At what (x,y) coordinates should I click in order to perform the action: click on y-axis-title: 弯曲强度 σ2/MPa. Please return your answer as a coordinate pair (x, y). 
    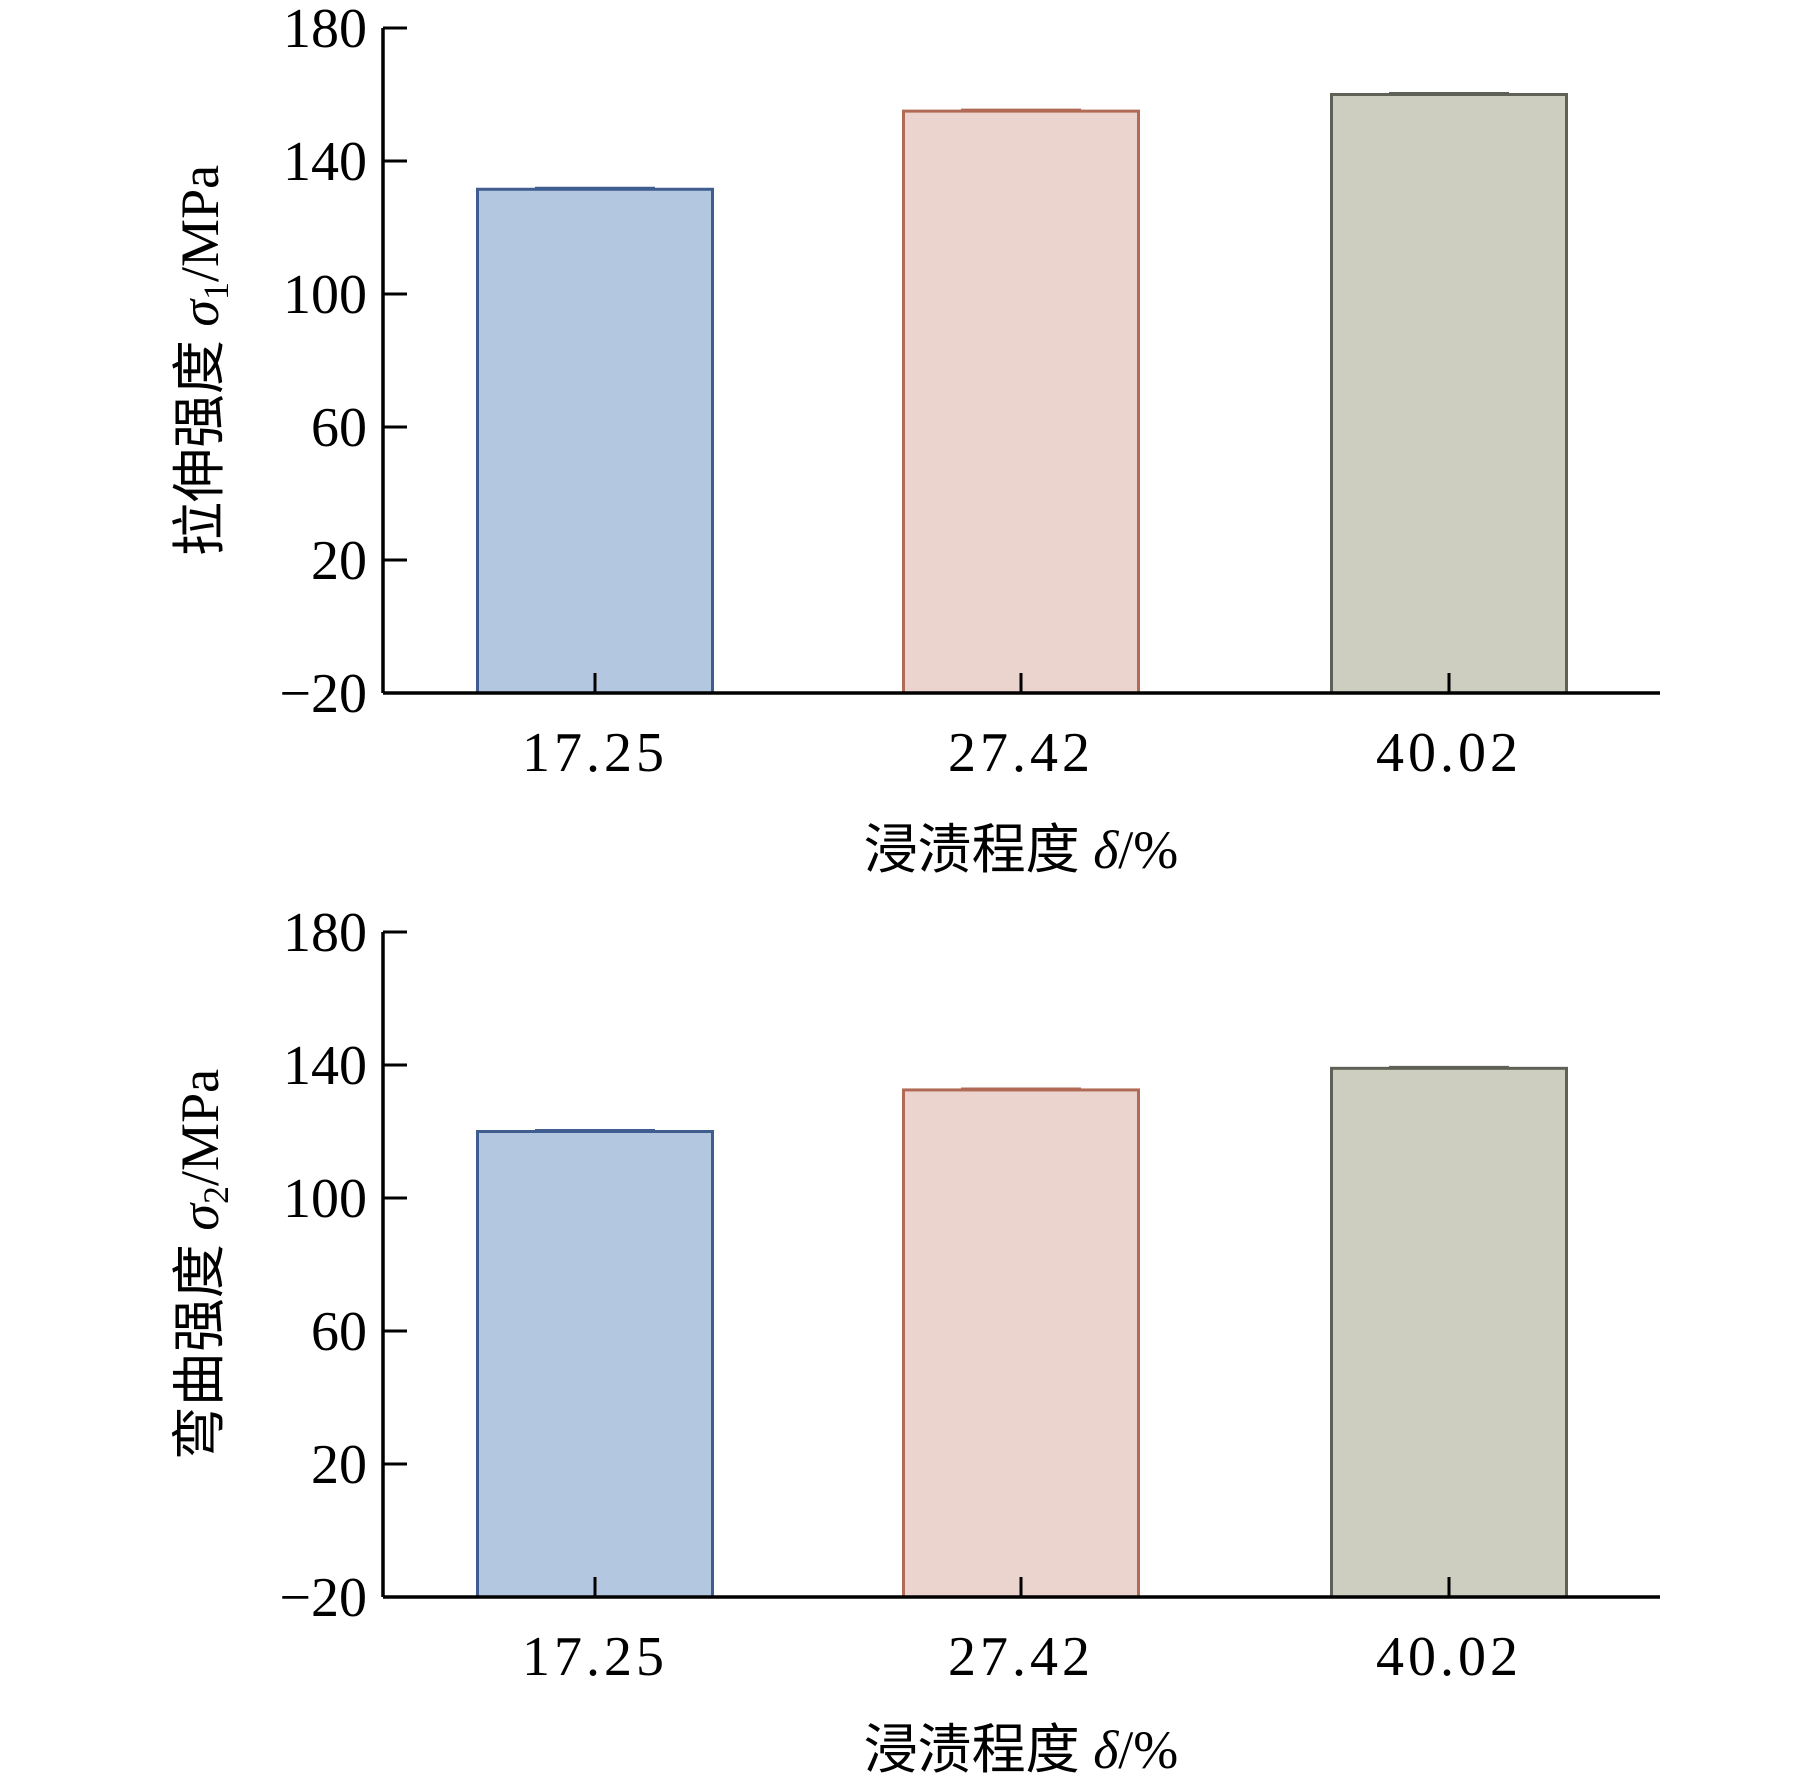
    Looking at the image, I should click on (203, 1264).